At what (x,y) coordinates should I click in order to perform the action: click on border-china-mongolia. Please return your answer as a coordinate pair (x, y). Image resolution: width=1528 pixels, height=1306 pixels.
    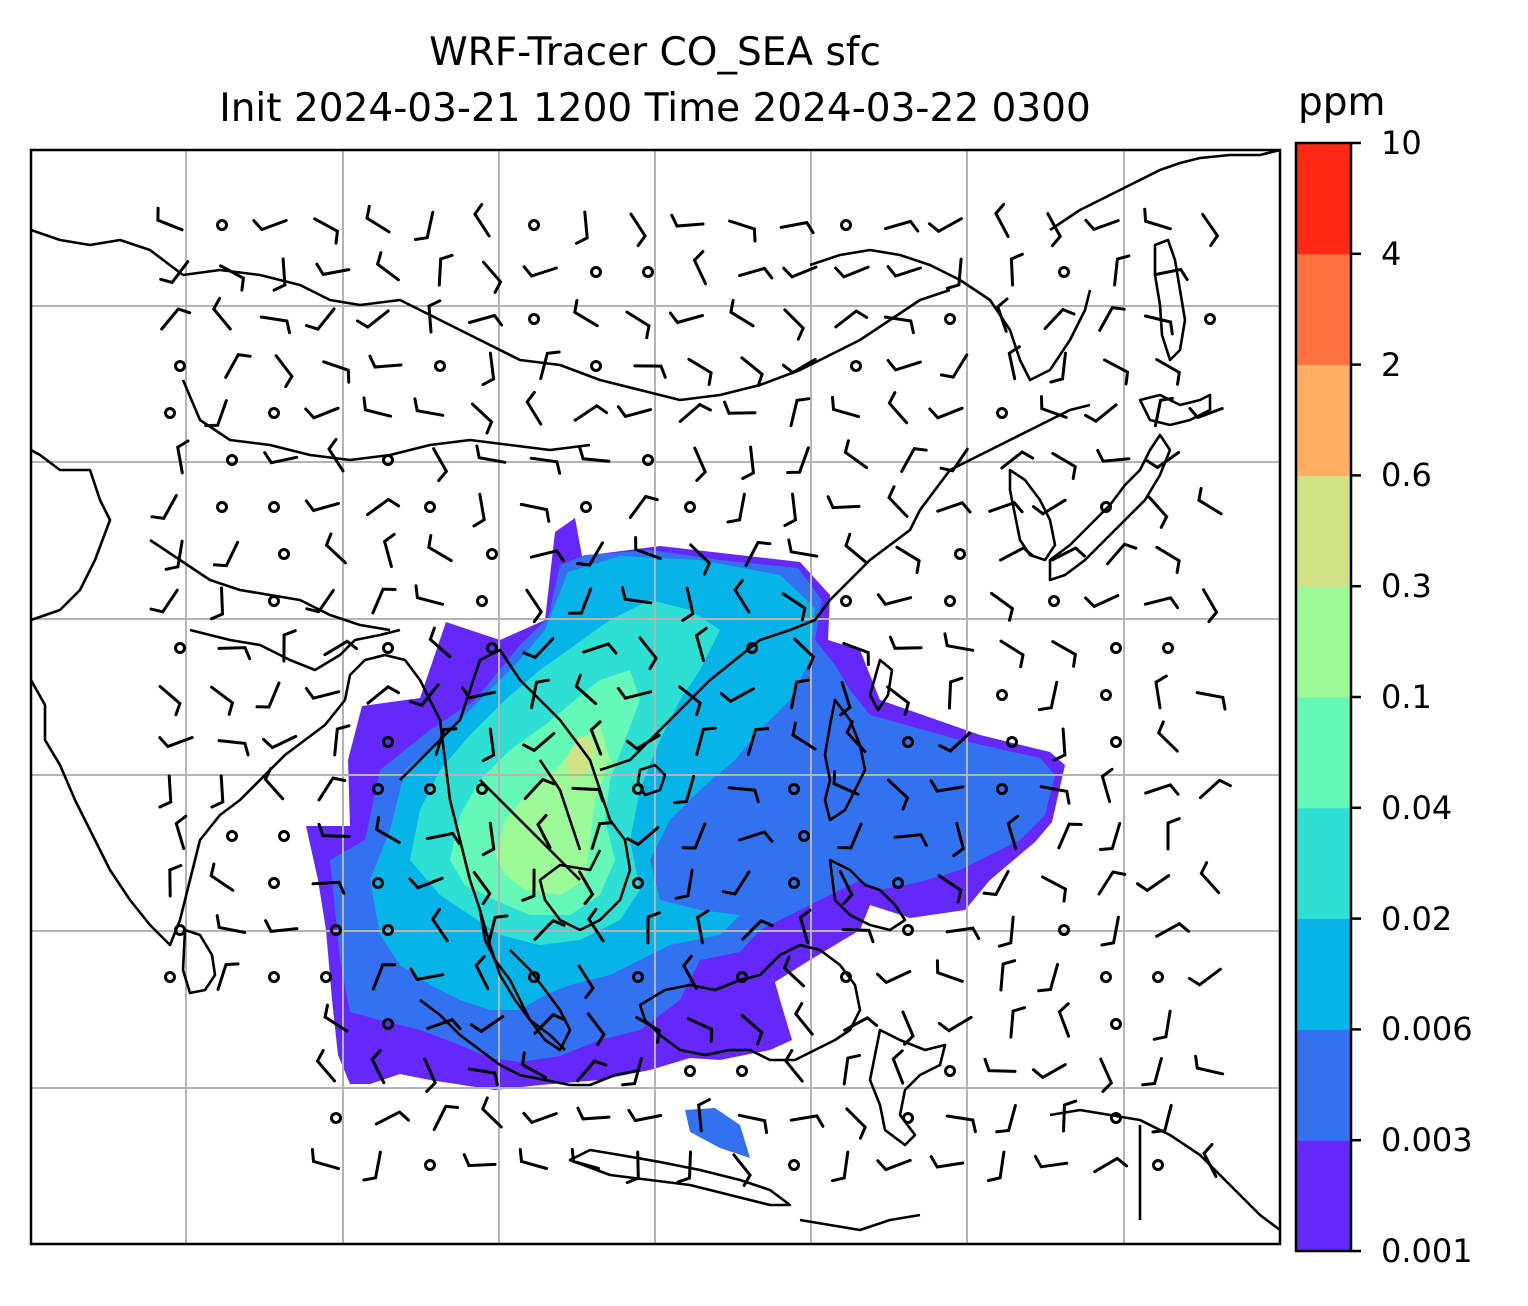
    Looking at the image, I should click on (566, 335).